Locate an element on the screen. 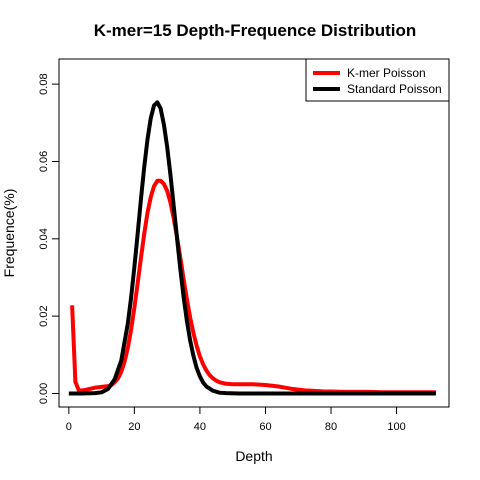 This screenshot has height=480, width=480. legend: K-mer Poisson Standard Poisson is located at coordinates (377, 80).